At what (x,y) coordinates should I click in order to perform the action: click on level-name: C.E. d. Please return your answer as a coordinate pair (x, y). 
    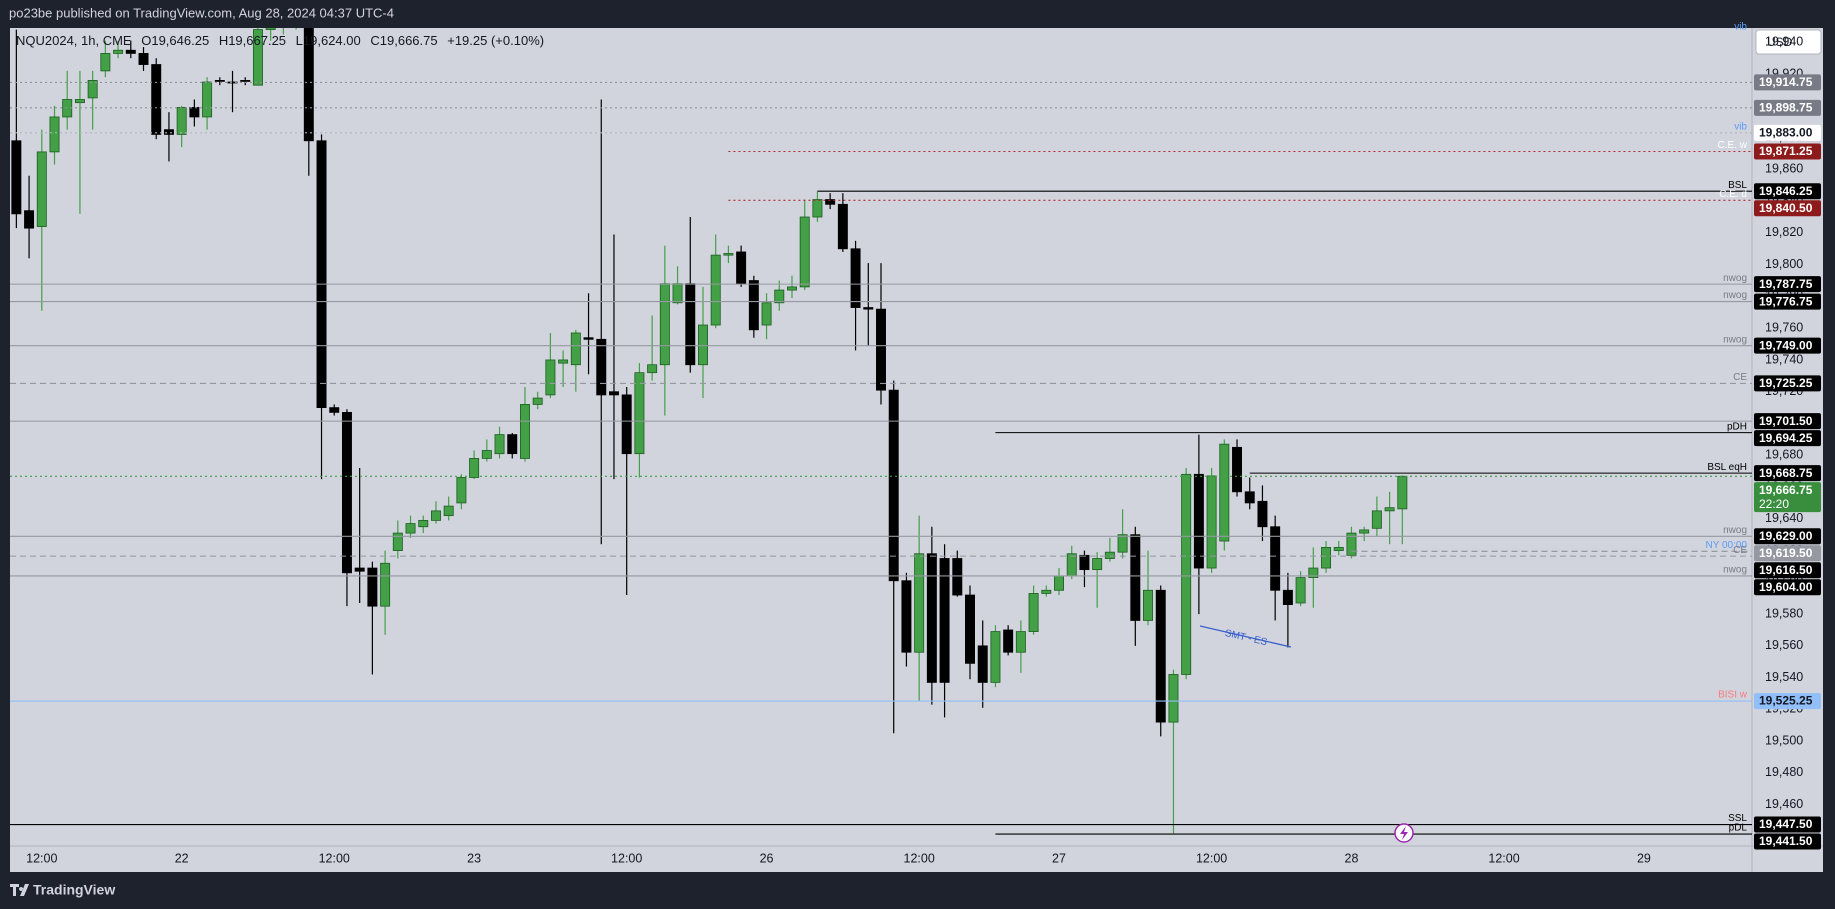
    Looking at the image, I should click on (1733, 194).